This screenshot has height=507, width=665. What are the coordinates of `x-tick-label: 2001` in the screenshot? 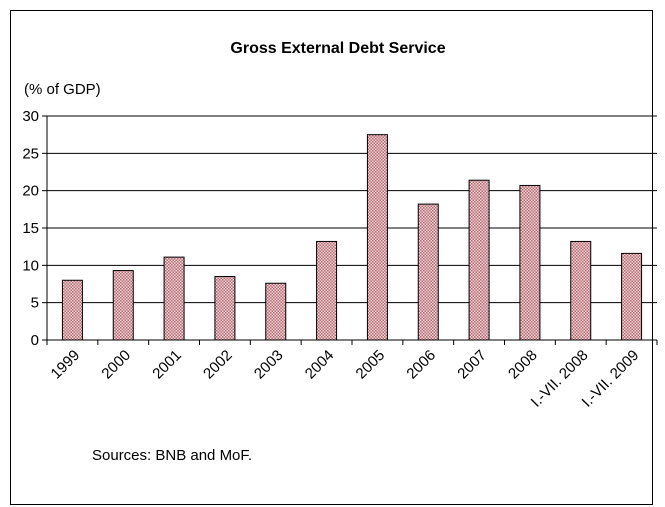 It's located at (167, 365).